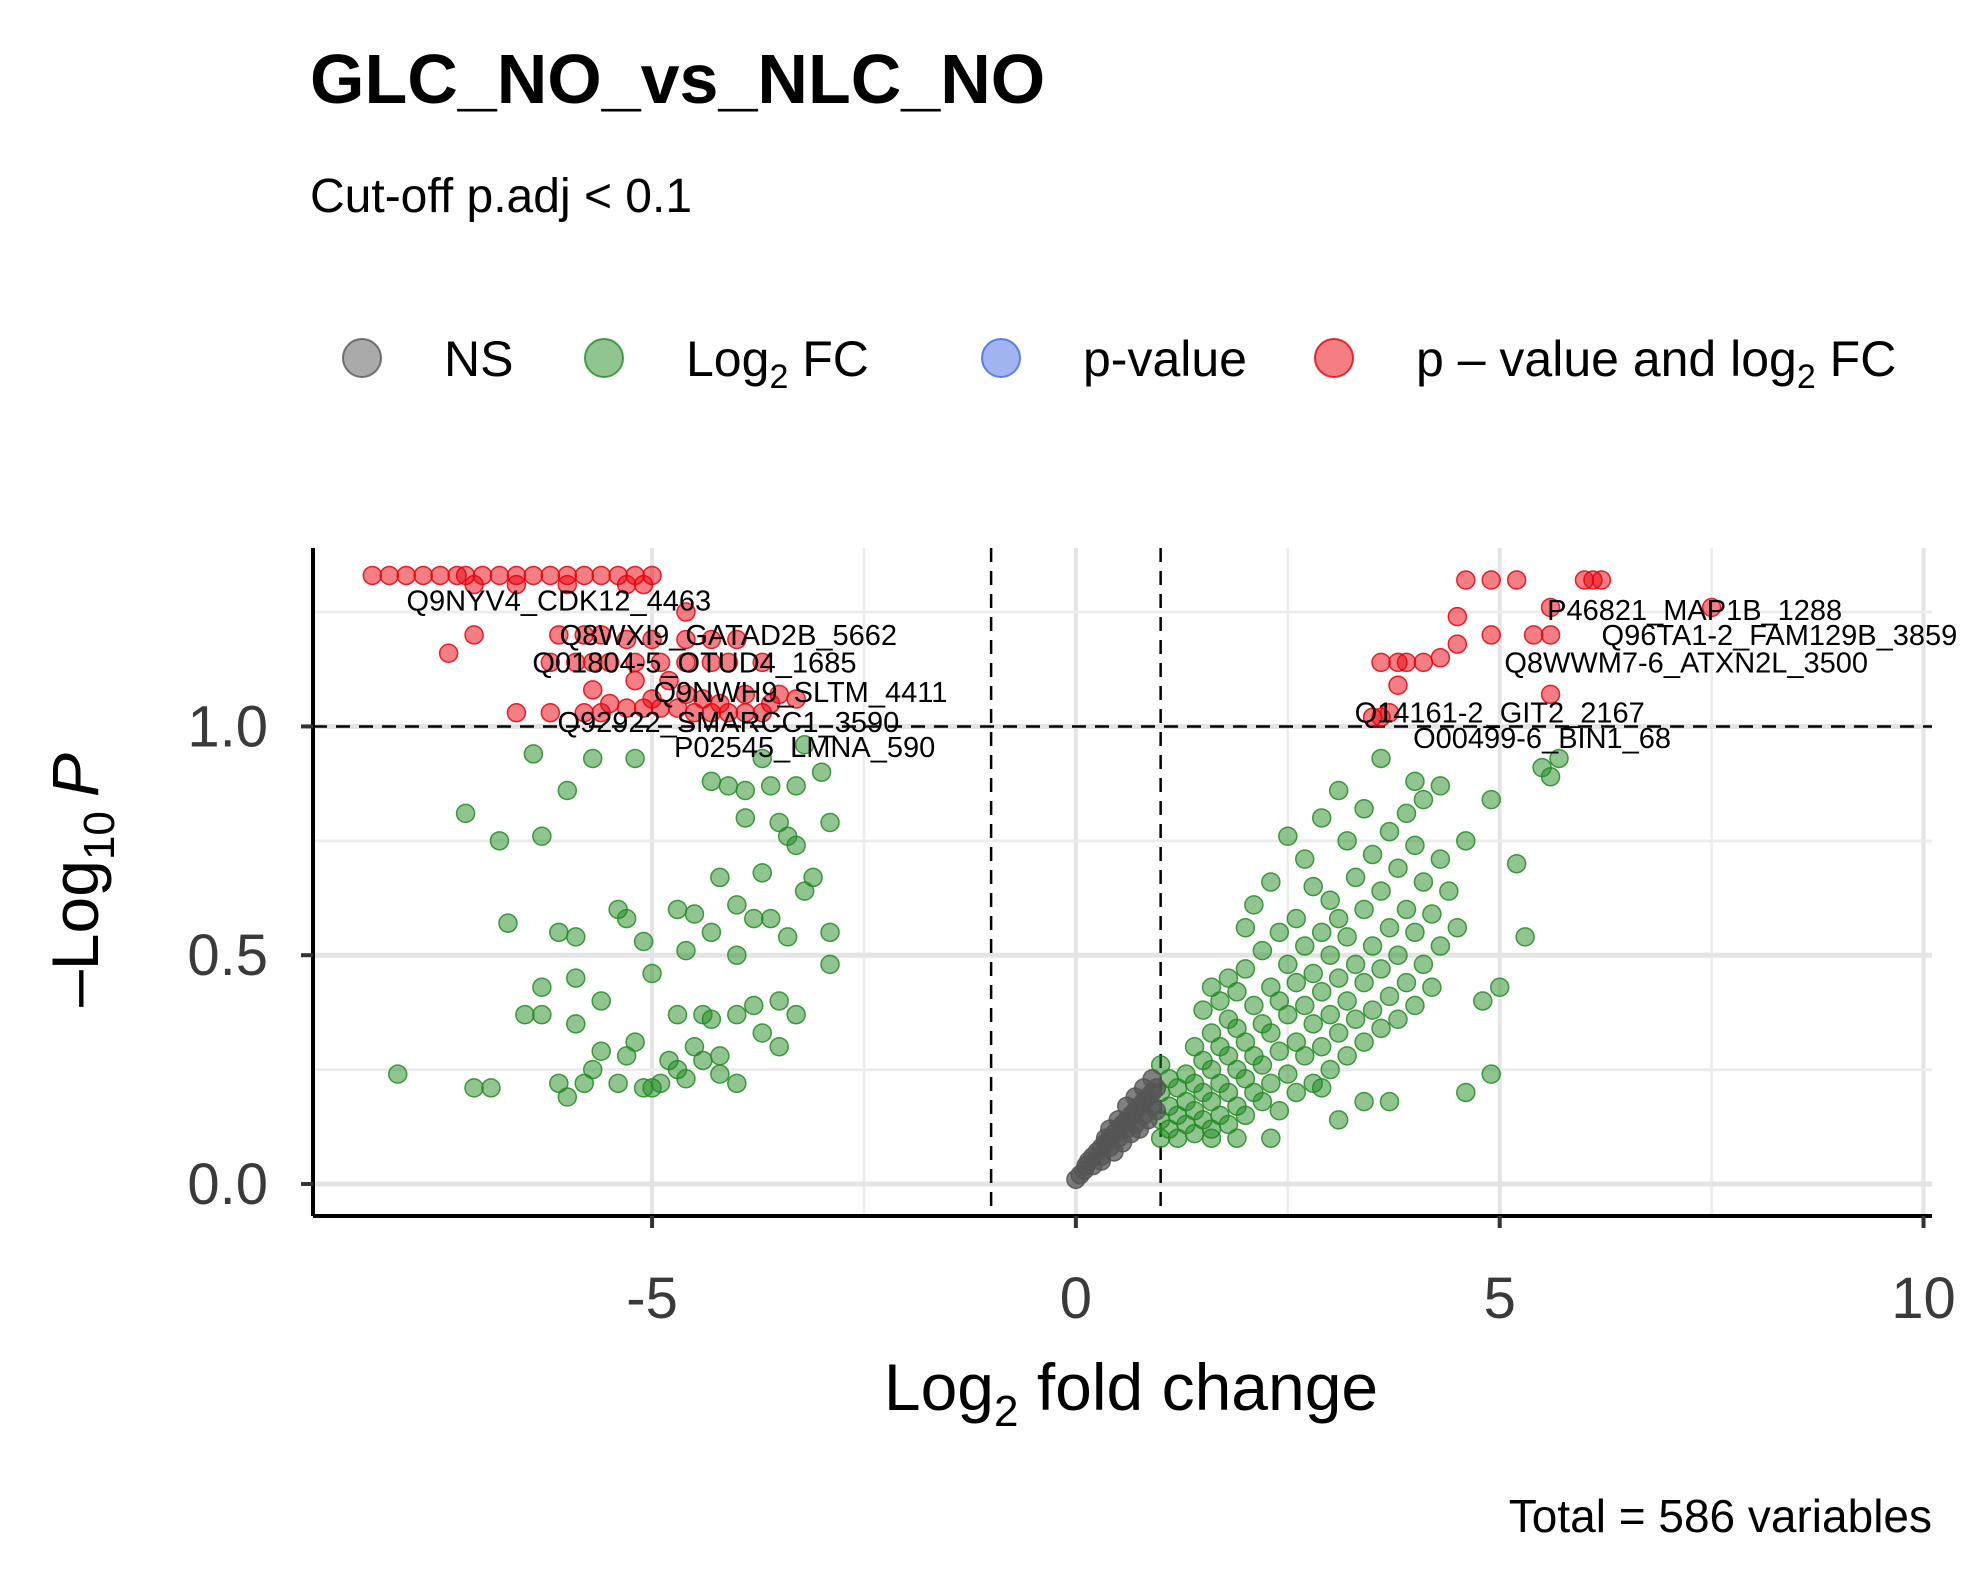  I want to click on point-label: Q96TA1-2_FAM129B_3859, so click(1780, 636).